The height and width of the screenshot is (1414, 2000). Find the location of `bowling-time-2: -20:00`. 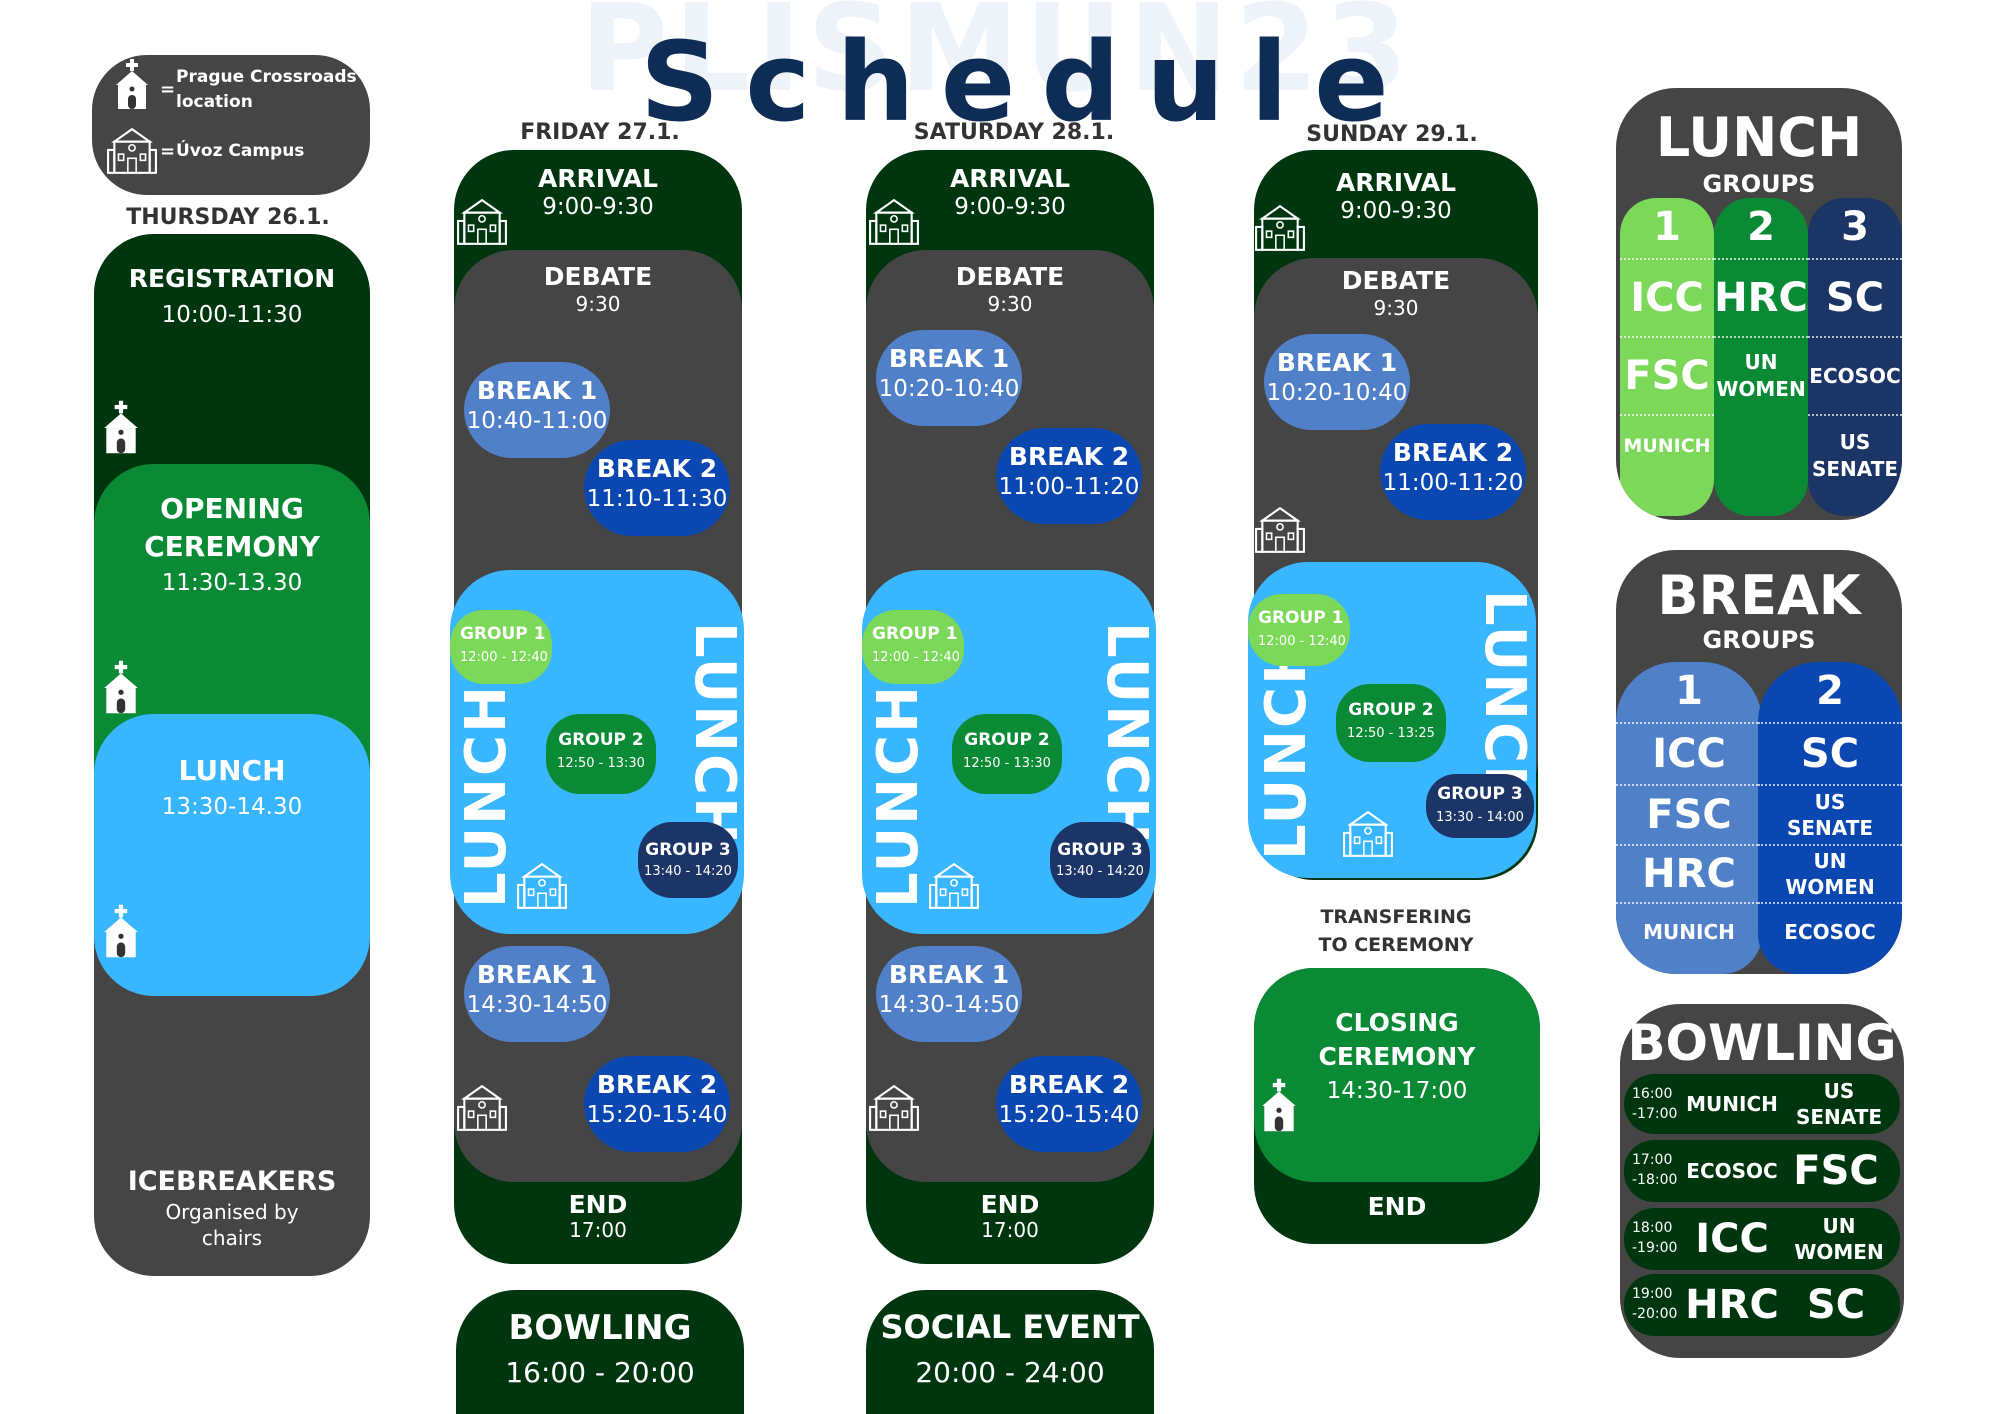

bowling-time-2: -20:00 is located at coordinates (1655, 1314).